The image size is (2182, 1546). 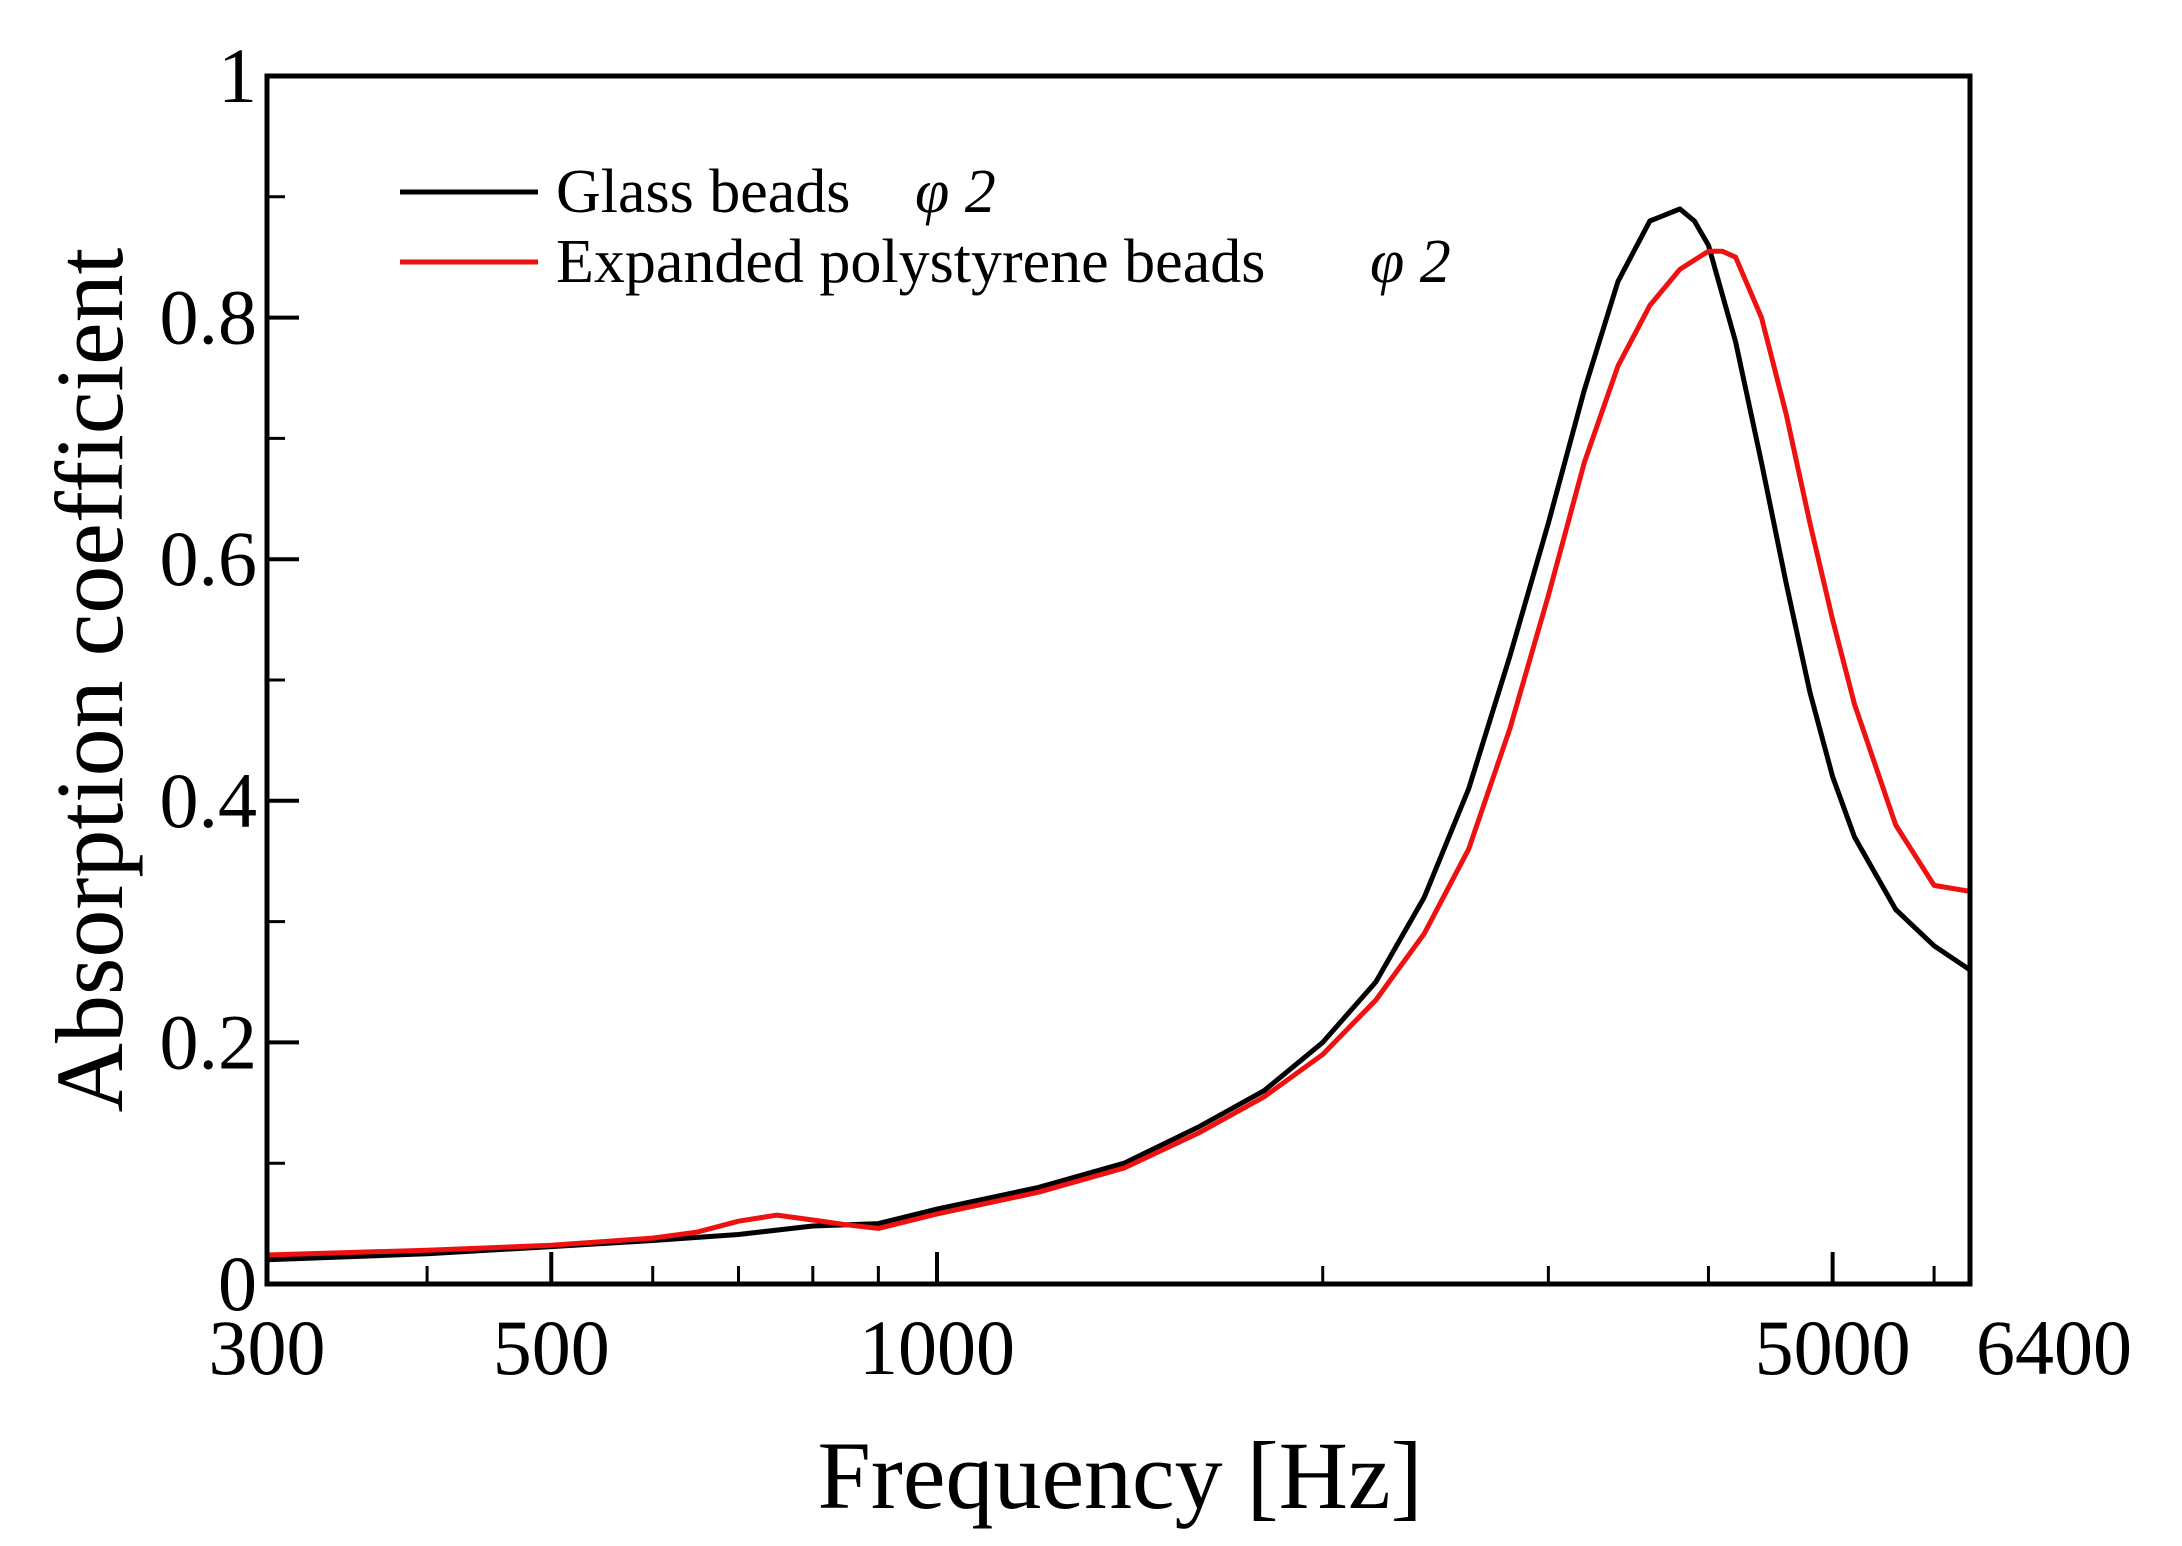 What do you see at coordinates (209, 800) in the screenshot?
I see `y-tick-label: 0.4` at bounding box center [209, 800].